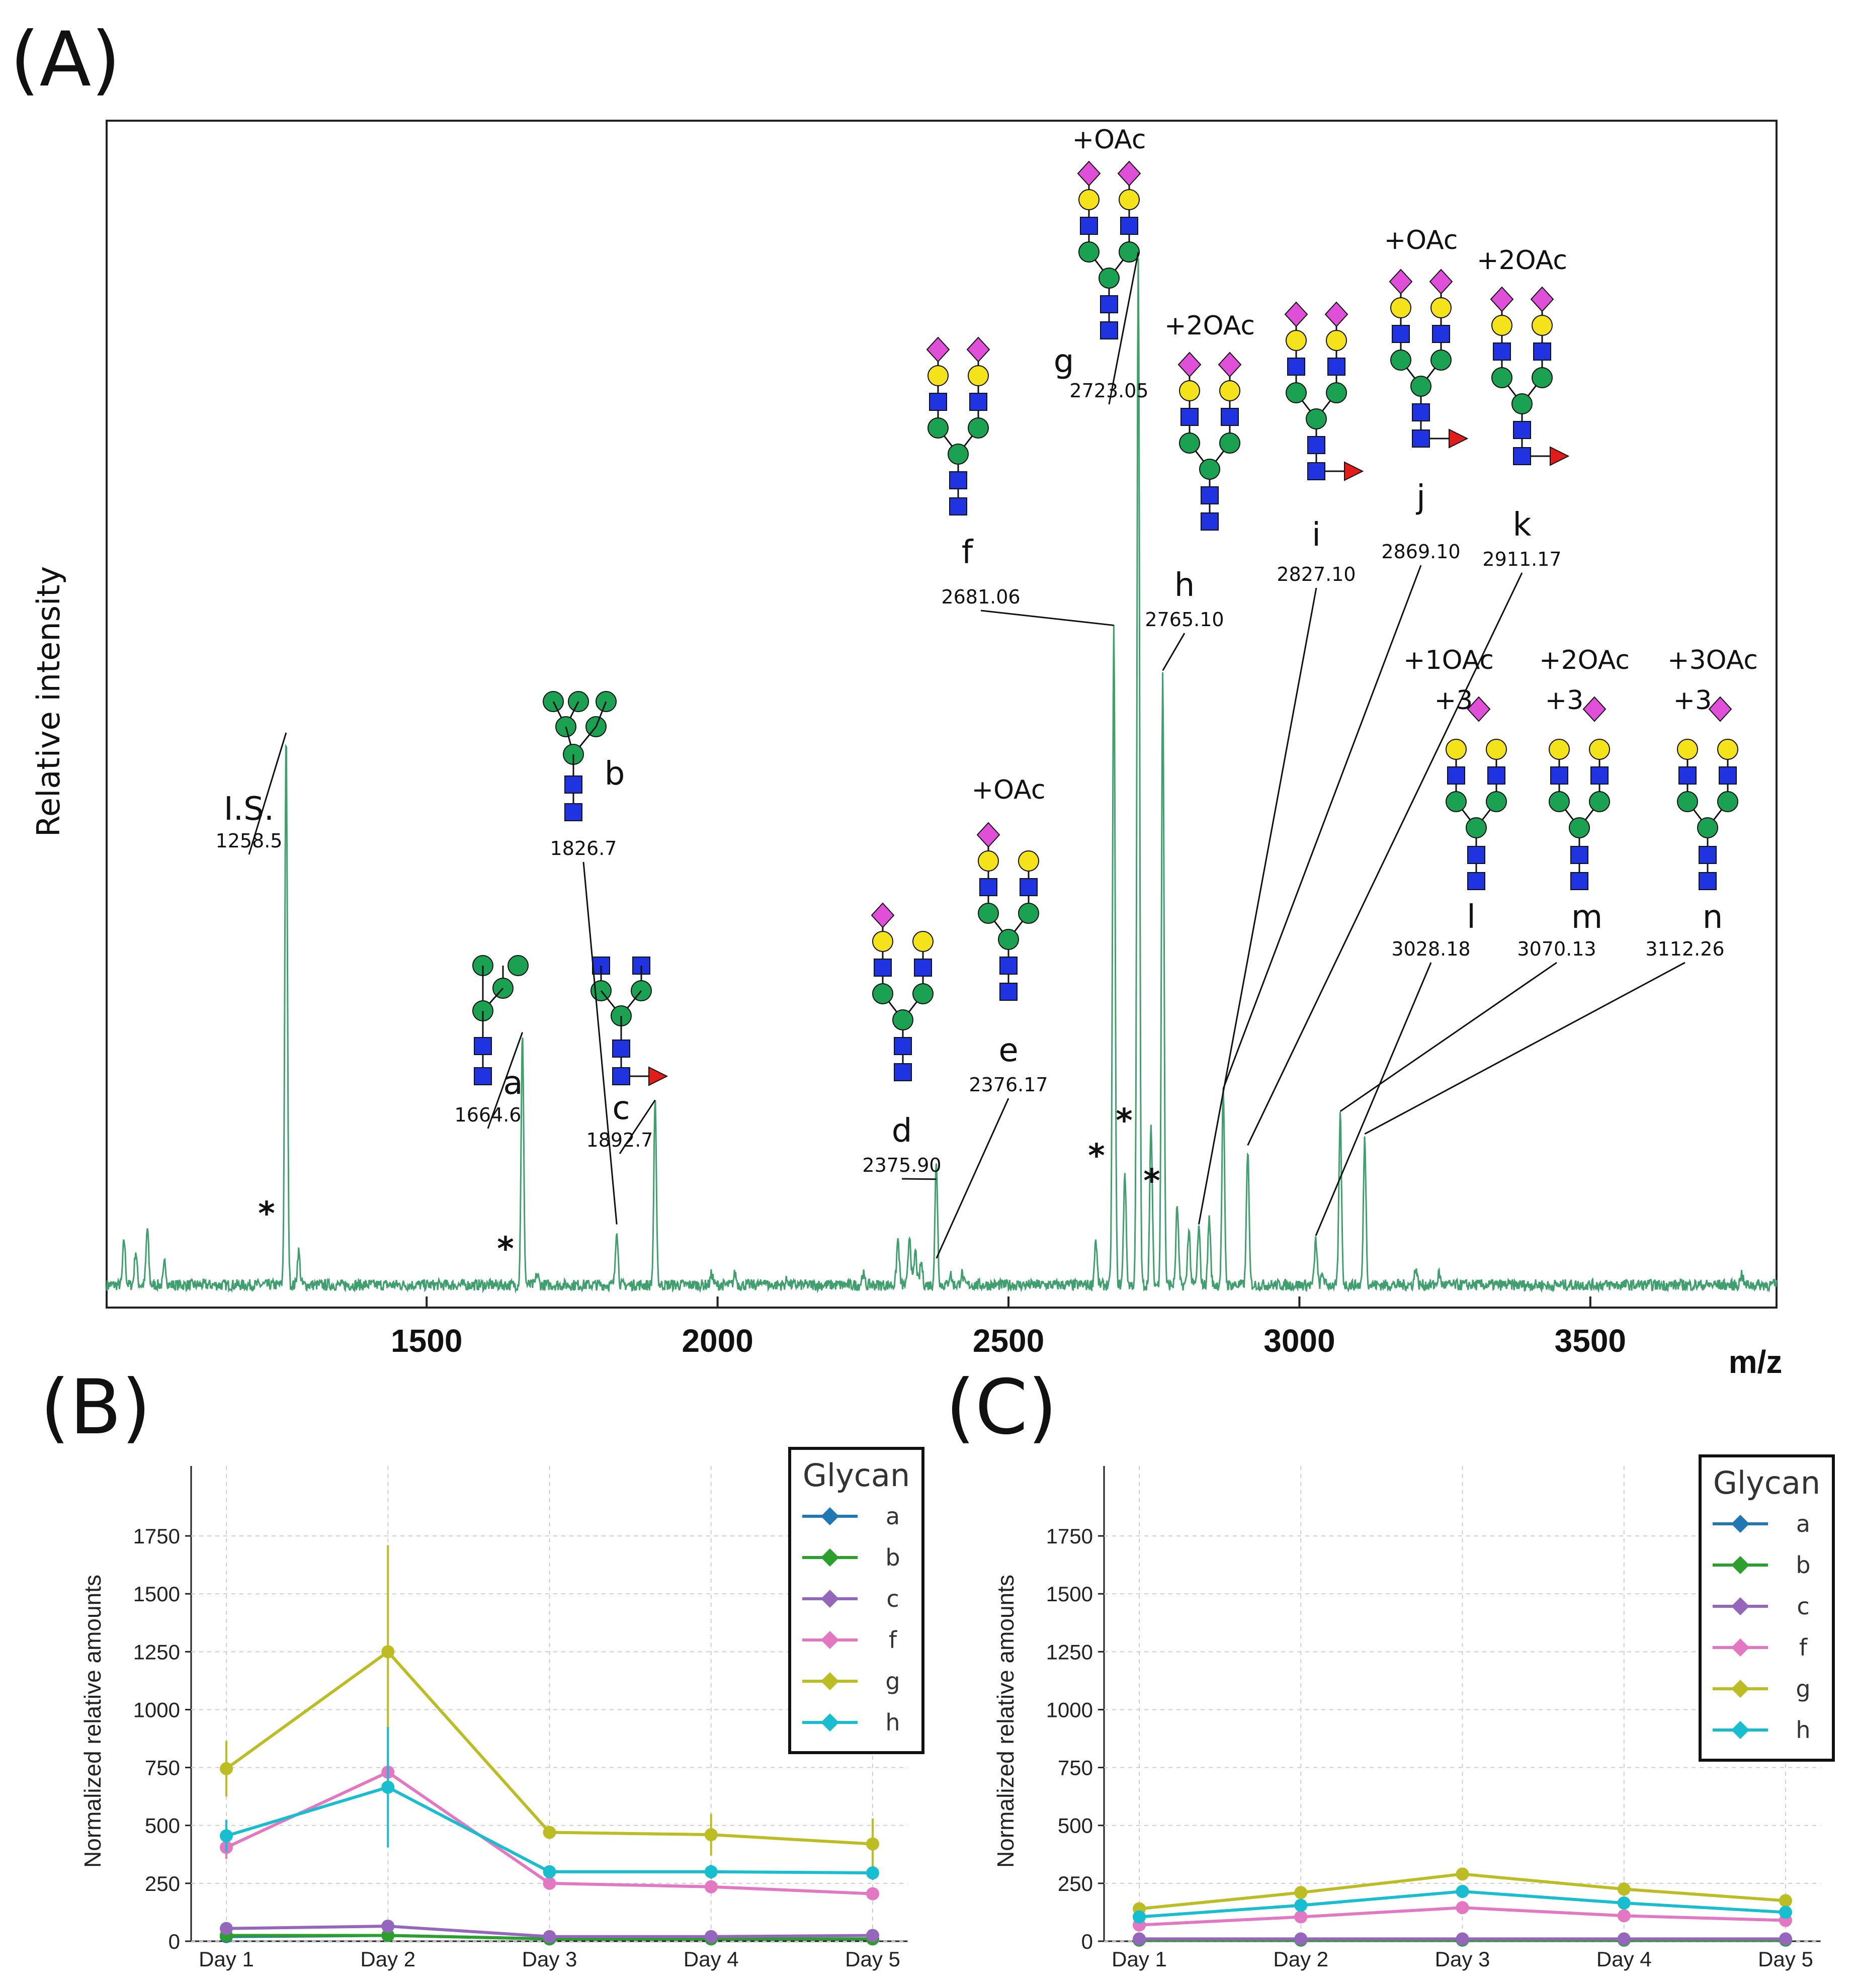  Describe the element at coordinates (1522, 260) in the screenshot. I see `modification-label: +2OAc` at that location.